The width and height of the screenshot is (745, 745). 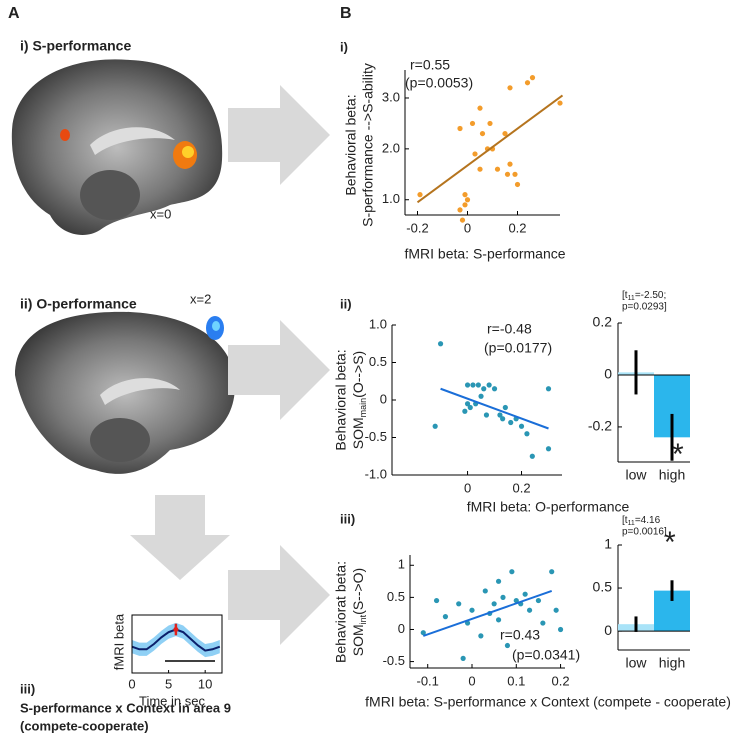 What do you see at coordinates (78, 304) in the screenshot?
I see `panel-title: ii) O-performance` at bounding box center [78, 304].